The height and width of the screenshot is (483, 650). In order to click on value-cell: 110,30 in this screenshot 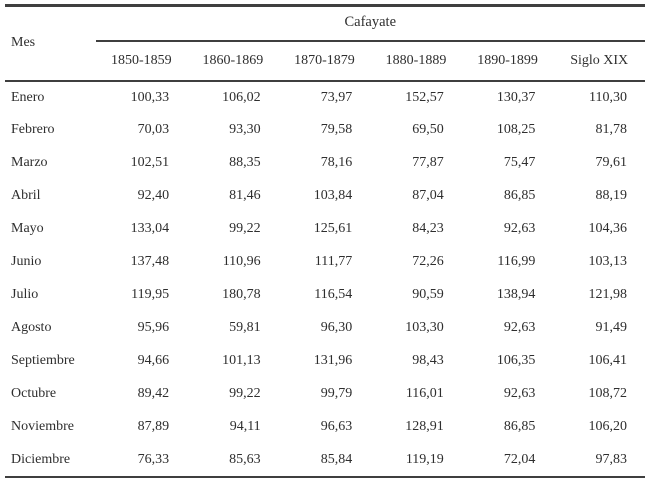, I will do `click(608, 97)`.